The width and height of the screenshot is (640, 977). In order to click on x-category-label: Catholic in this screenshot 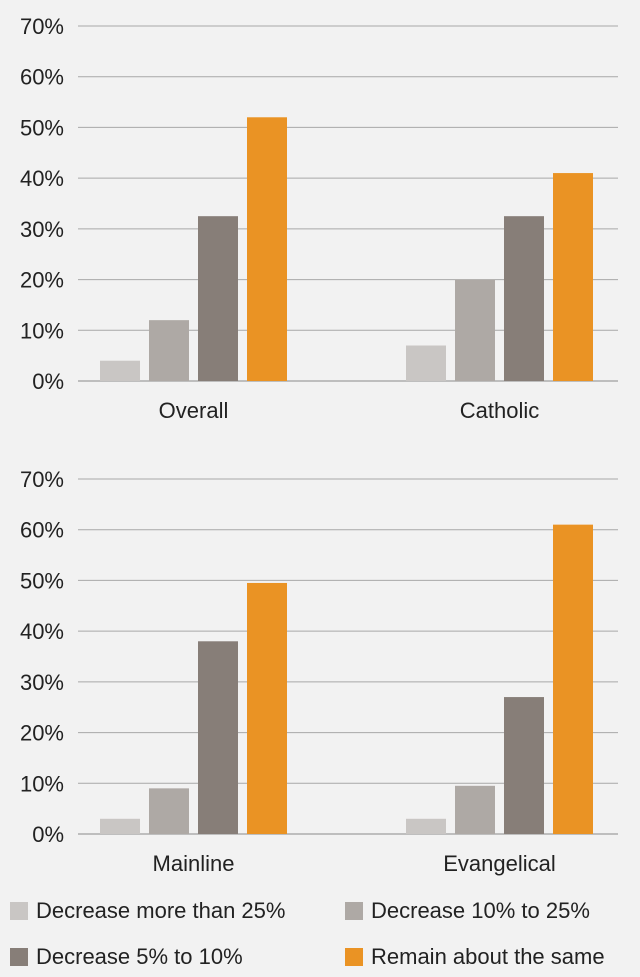, I will do `click(499, 410)`.